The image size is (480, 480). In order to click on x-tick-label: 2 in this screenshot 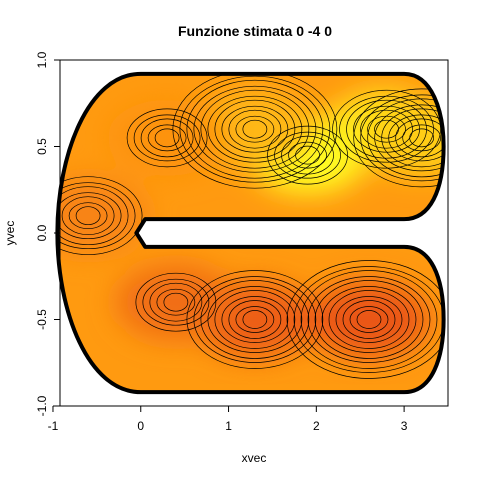, I will do `click(316, 426)`.